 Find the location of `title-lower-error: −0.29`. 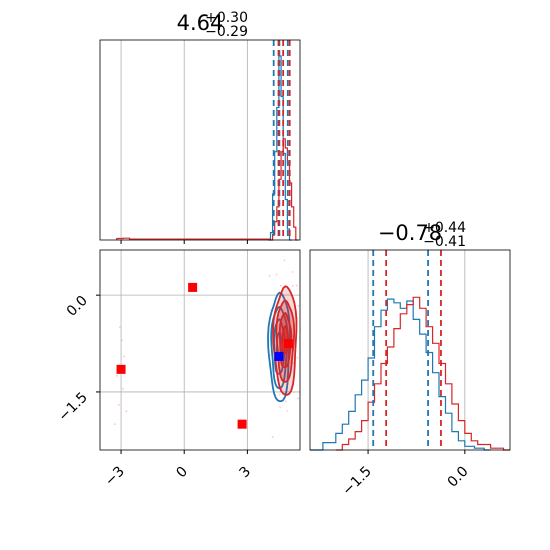

title-lower-error: −0.29 is located at coordinates (226, 32).